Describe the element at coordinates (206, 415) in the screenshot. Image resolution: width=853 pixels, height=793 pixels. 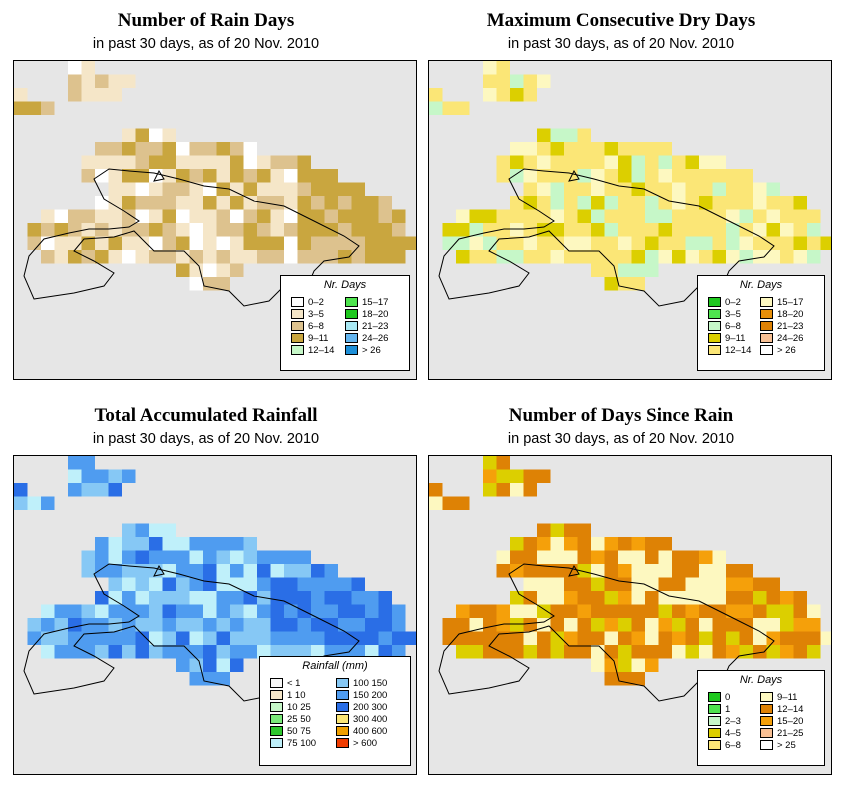
I see `panel-title: Total Accumulated Rainfall` at that location.